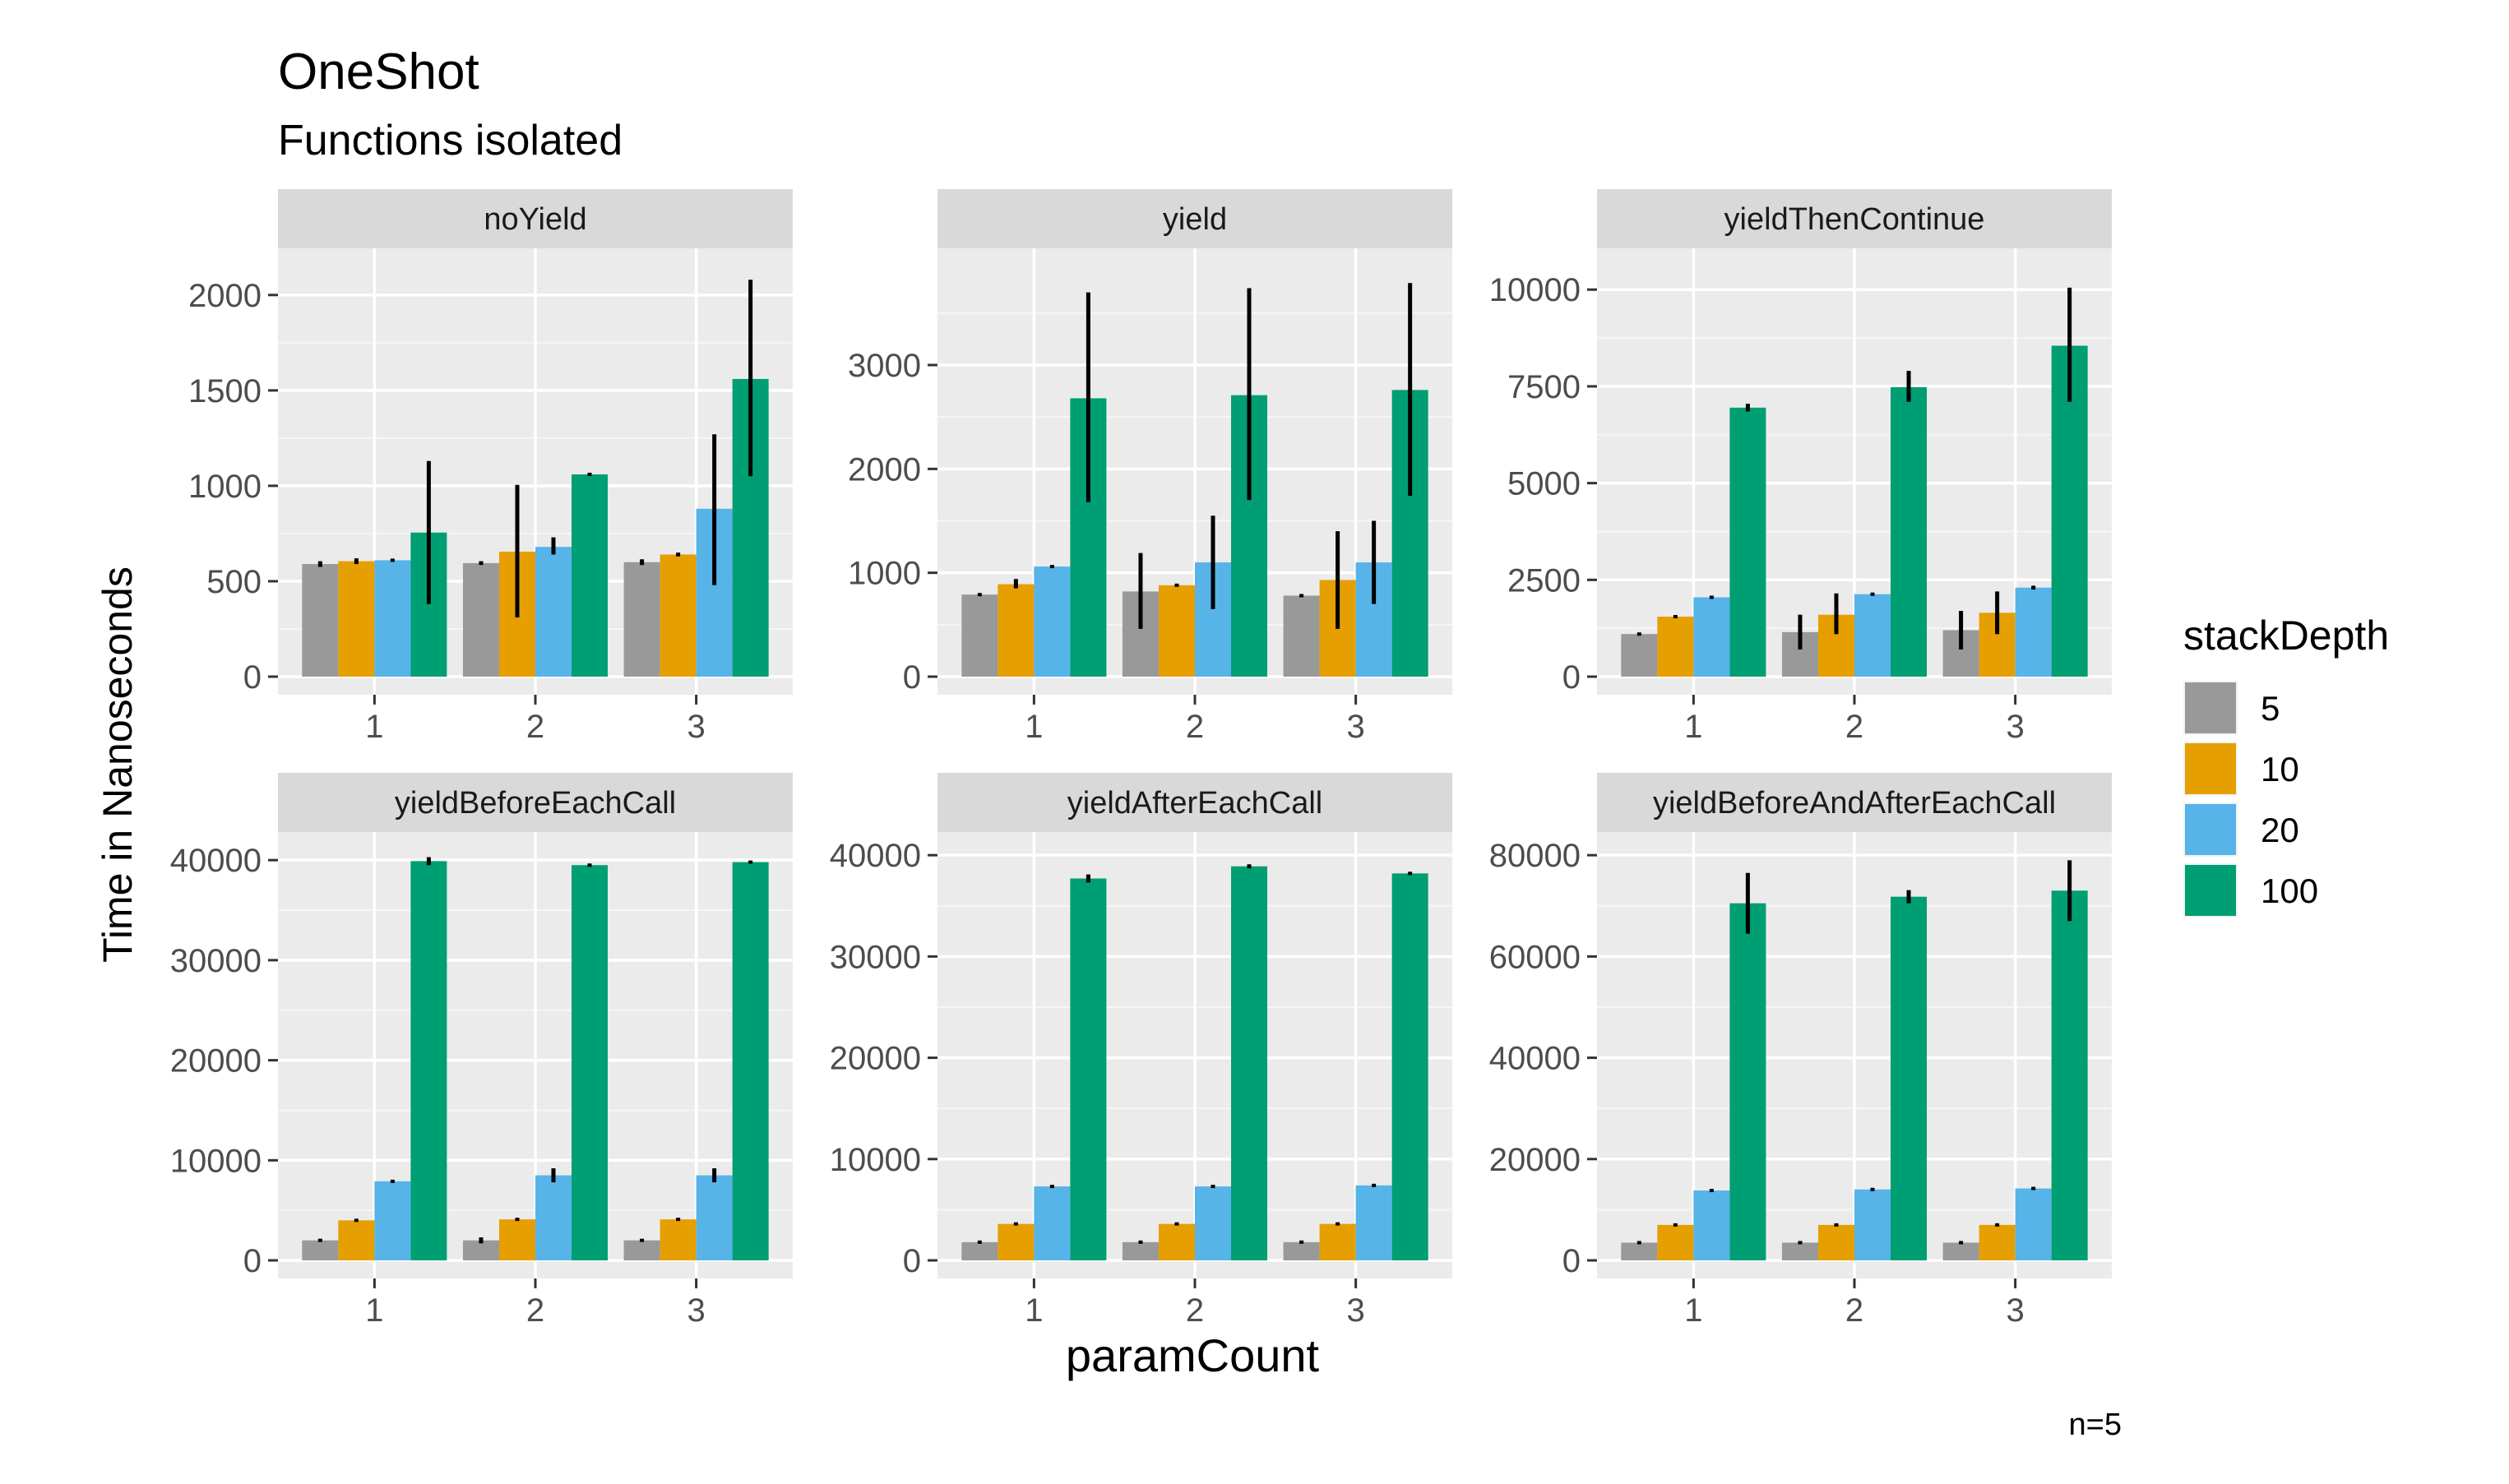 This screenshot has width=2509, height=1484. Describe the element at coordinates (875, 1059) in the screenshot. I see `panel-yield-after-each-call-y-tick-label: 20000` at that location.